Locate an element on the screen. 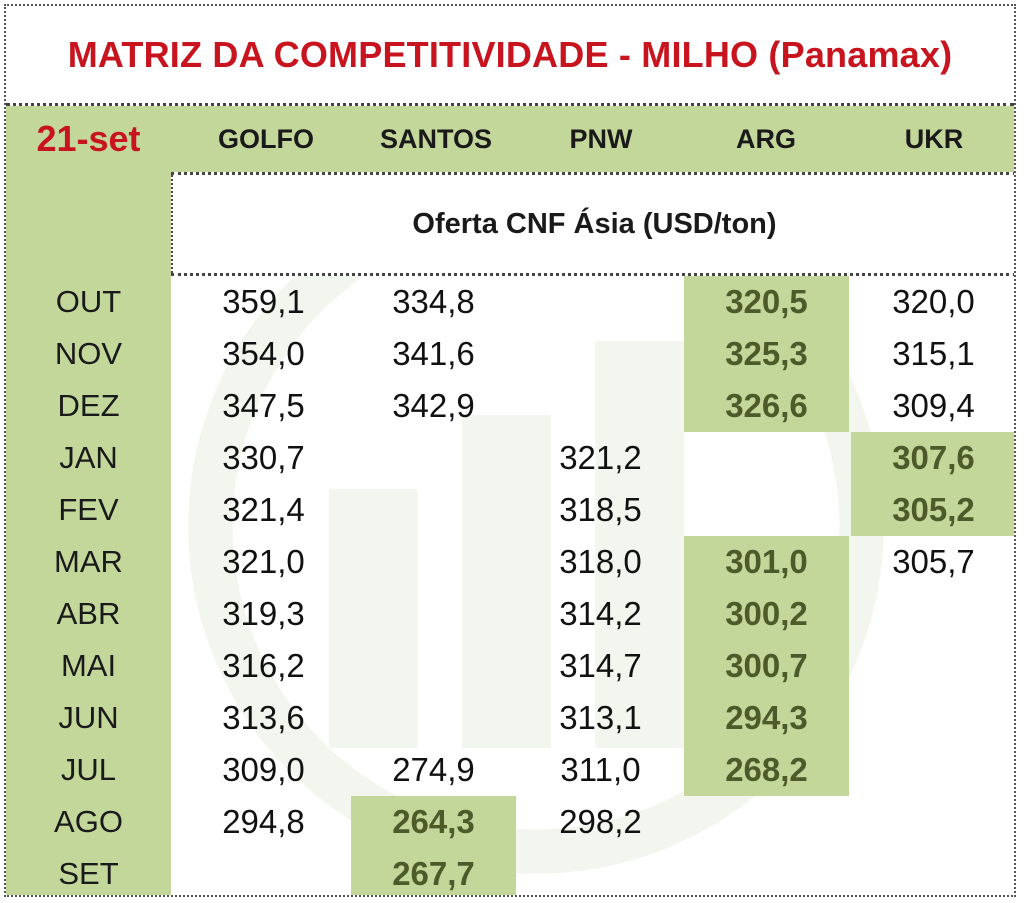 Image resolution: width=1024 pixels, height=903 pixels. cell-pnw: 313,1 is located at coordinates (600, 717).